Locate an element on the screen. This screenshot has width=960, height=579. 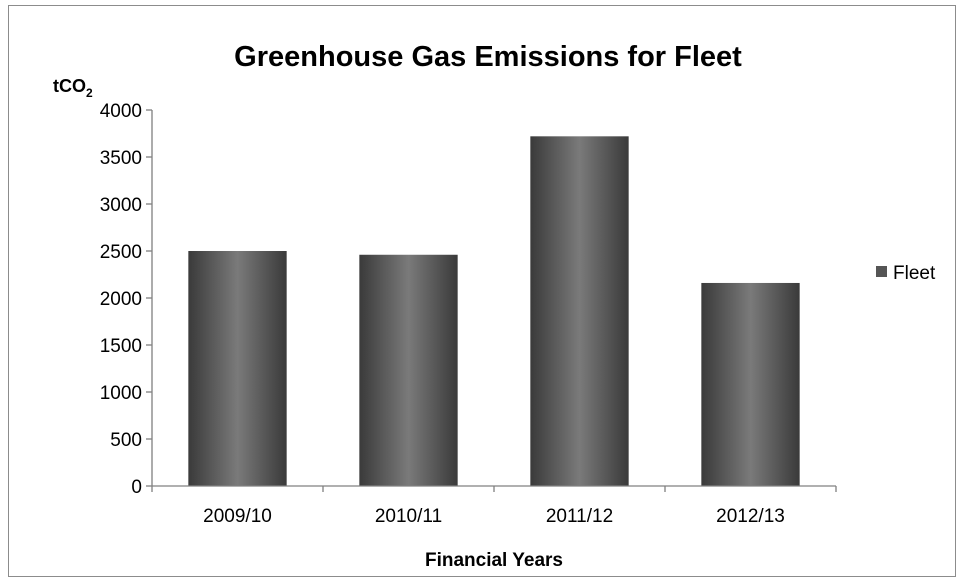
y-axis-title: tCO2 is located at coordinates (73, 88).